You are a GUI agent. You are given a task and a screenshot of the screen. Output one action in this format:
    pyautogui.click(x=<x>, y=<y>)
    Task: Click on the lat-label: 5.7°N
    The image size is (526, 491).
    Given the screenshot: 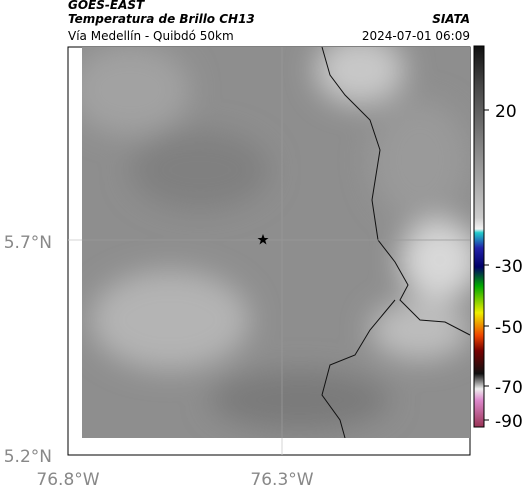 What is the action you would take?
    pyautogui.click(x=28, y=243)
    